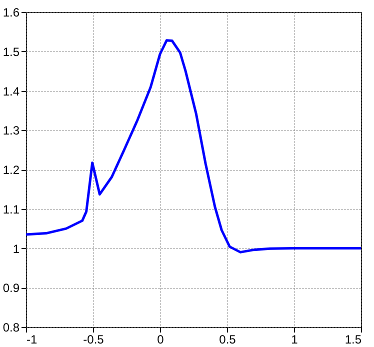  I want to click on y-tick-label: 1.4, so click(11, 91).